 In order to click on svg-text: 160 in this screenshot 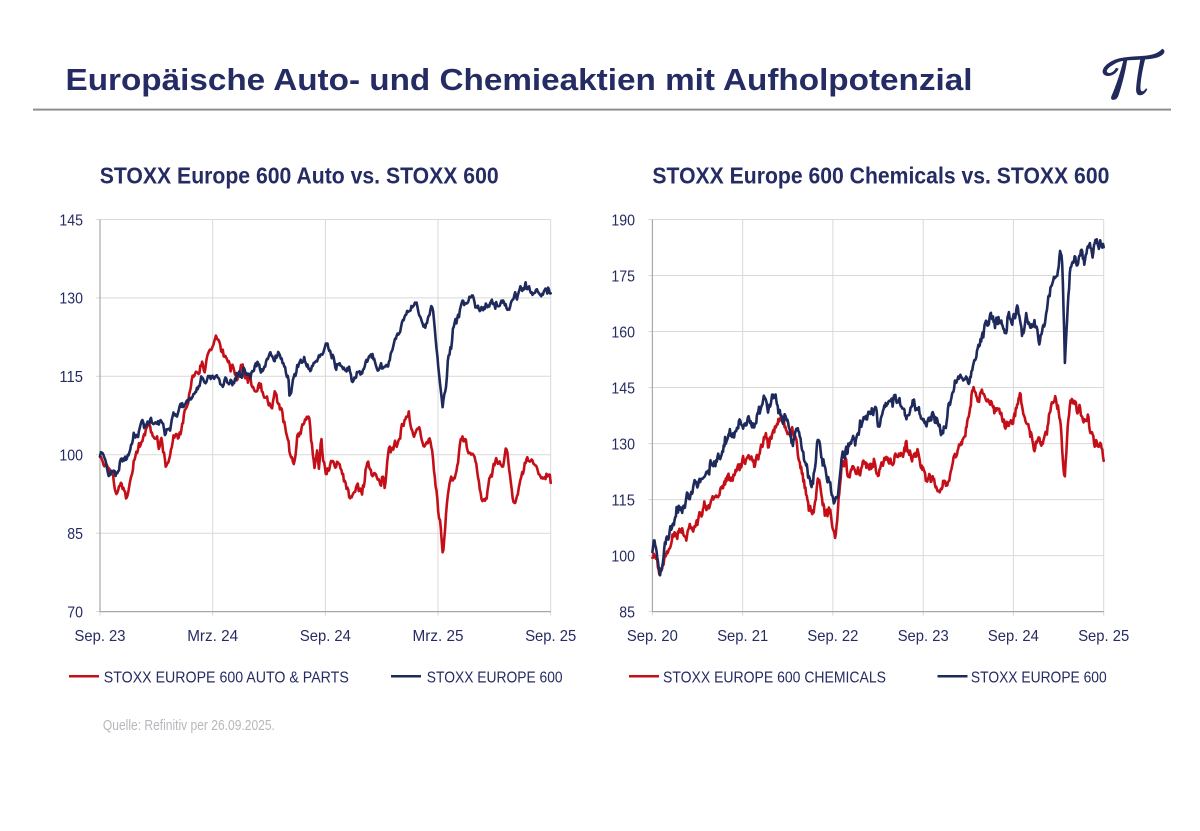, I will do `click(623, 332)`.